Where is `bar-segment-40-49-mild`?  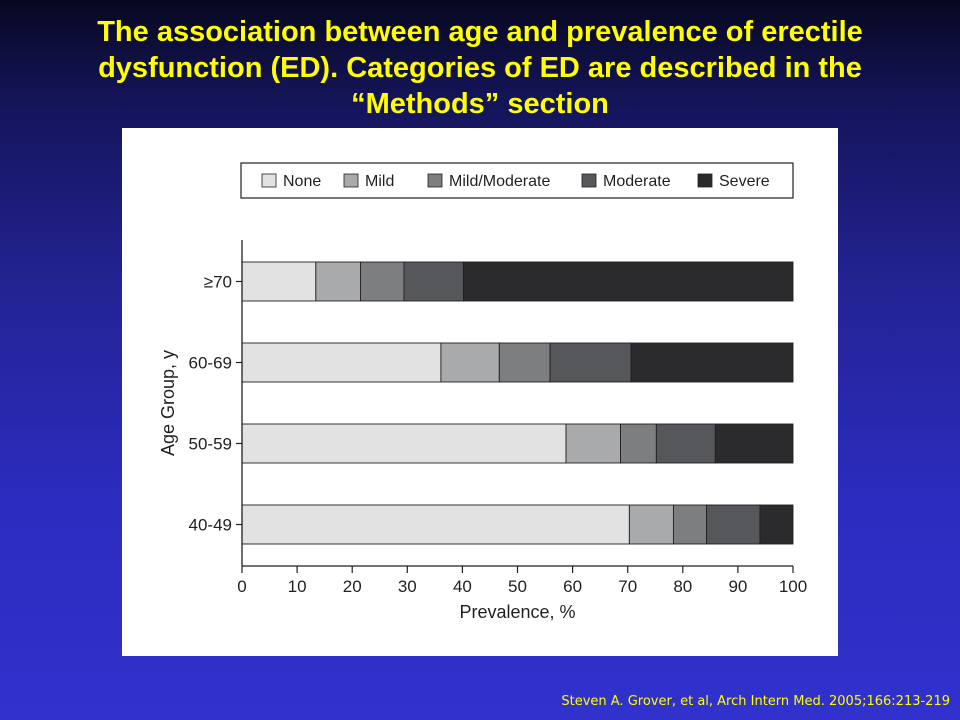
bar-segment-40-49-mild is located at coordinates (651, 524).